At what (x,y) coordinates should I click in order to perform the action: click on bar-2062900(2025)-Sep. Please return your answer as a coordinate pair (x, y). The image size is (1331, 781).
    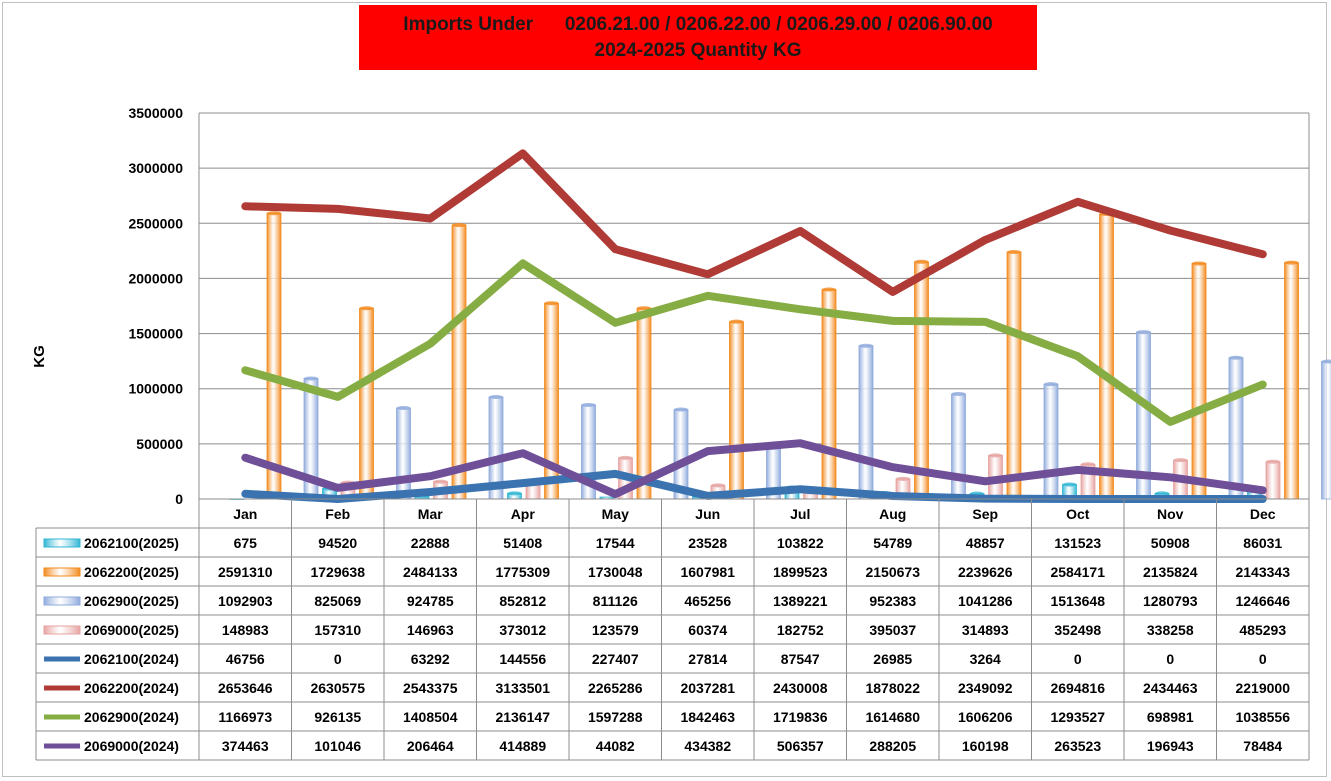
    Looking at the image, I should click on (1051, 441).